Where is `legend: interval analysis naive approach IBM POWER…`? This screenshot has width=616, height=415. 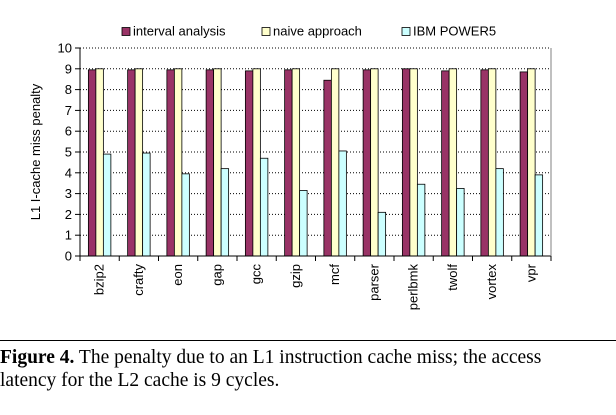
legend: interval analysis naive approach IBM POWER… is located at coordinates (308, 31).